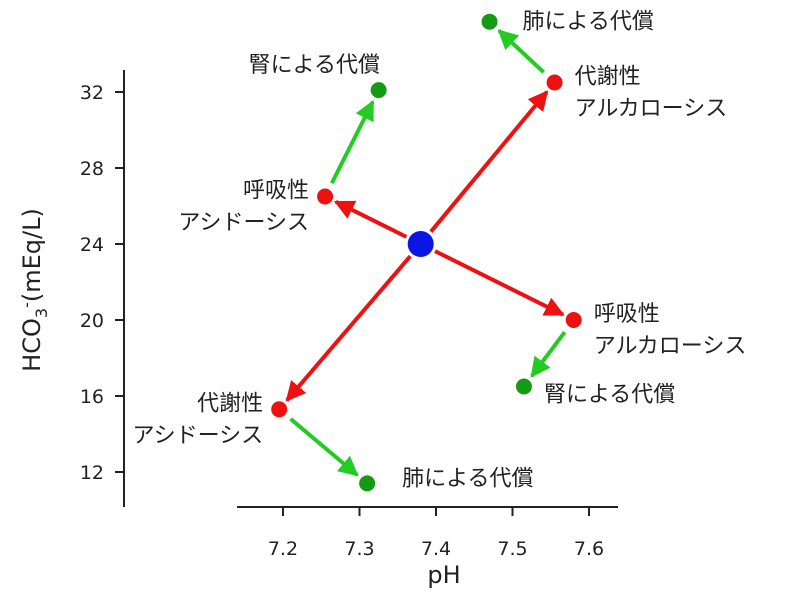  What do you see at coordinates (230, 403) in the screenshot?
I see `label-metabolic-acidosis-line1: 代謝性` at bounding box center [230, 403].